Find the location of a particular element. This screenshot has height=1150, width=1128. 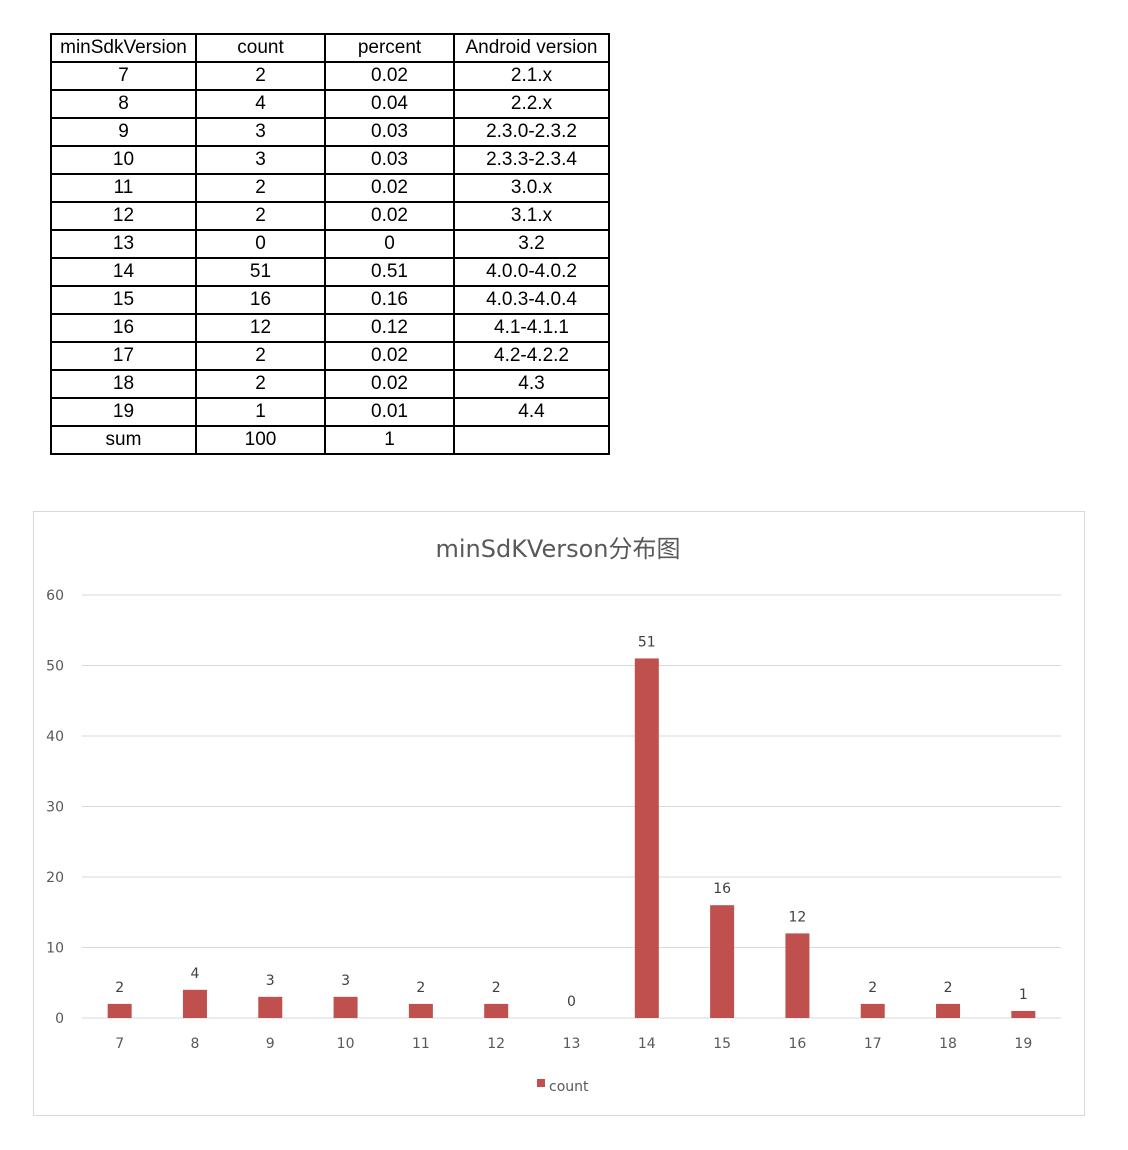

cell-minsdkversion: 15 is located at coordinates (123, 300).